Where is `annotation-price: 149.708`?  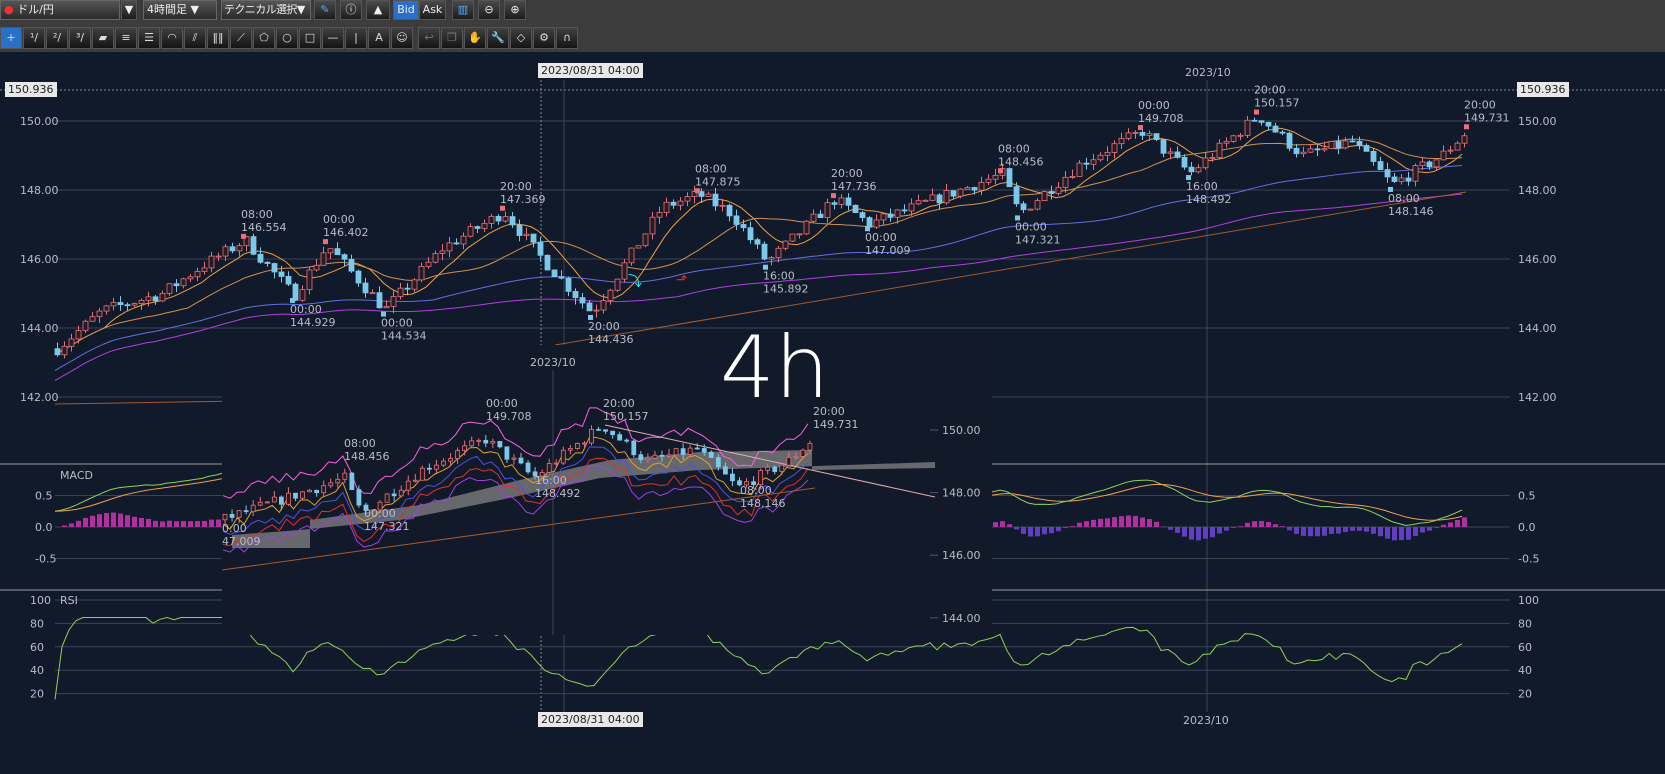
annotation-price: 149.708 is located at coordinates (1161, 118).